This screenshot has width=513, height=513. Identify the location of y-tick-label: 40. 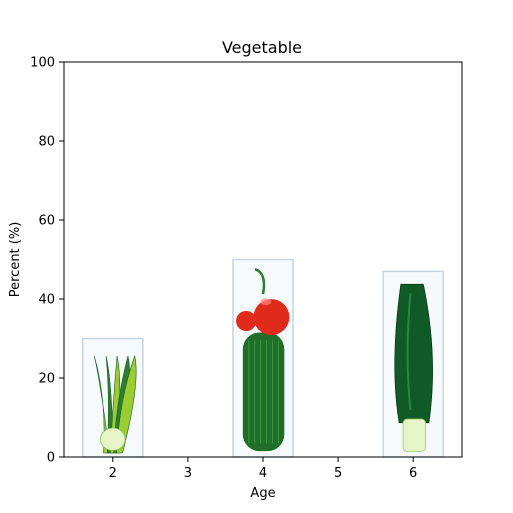
(46, 300).